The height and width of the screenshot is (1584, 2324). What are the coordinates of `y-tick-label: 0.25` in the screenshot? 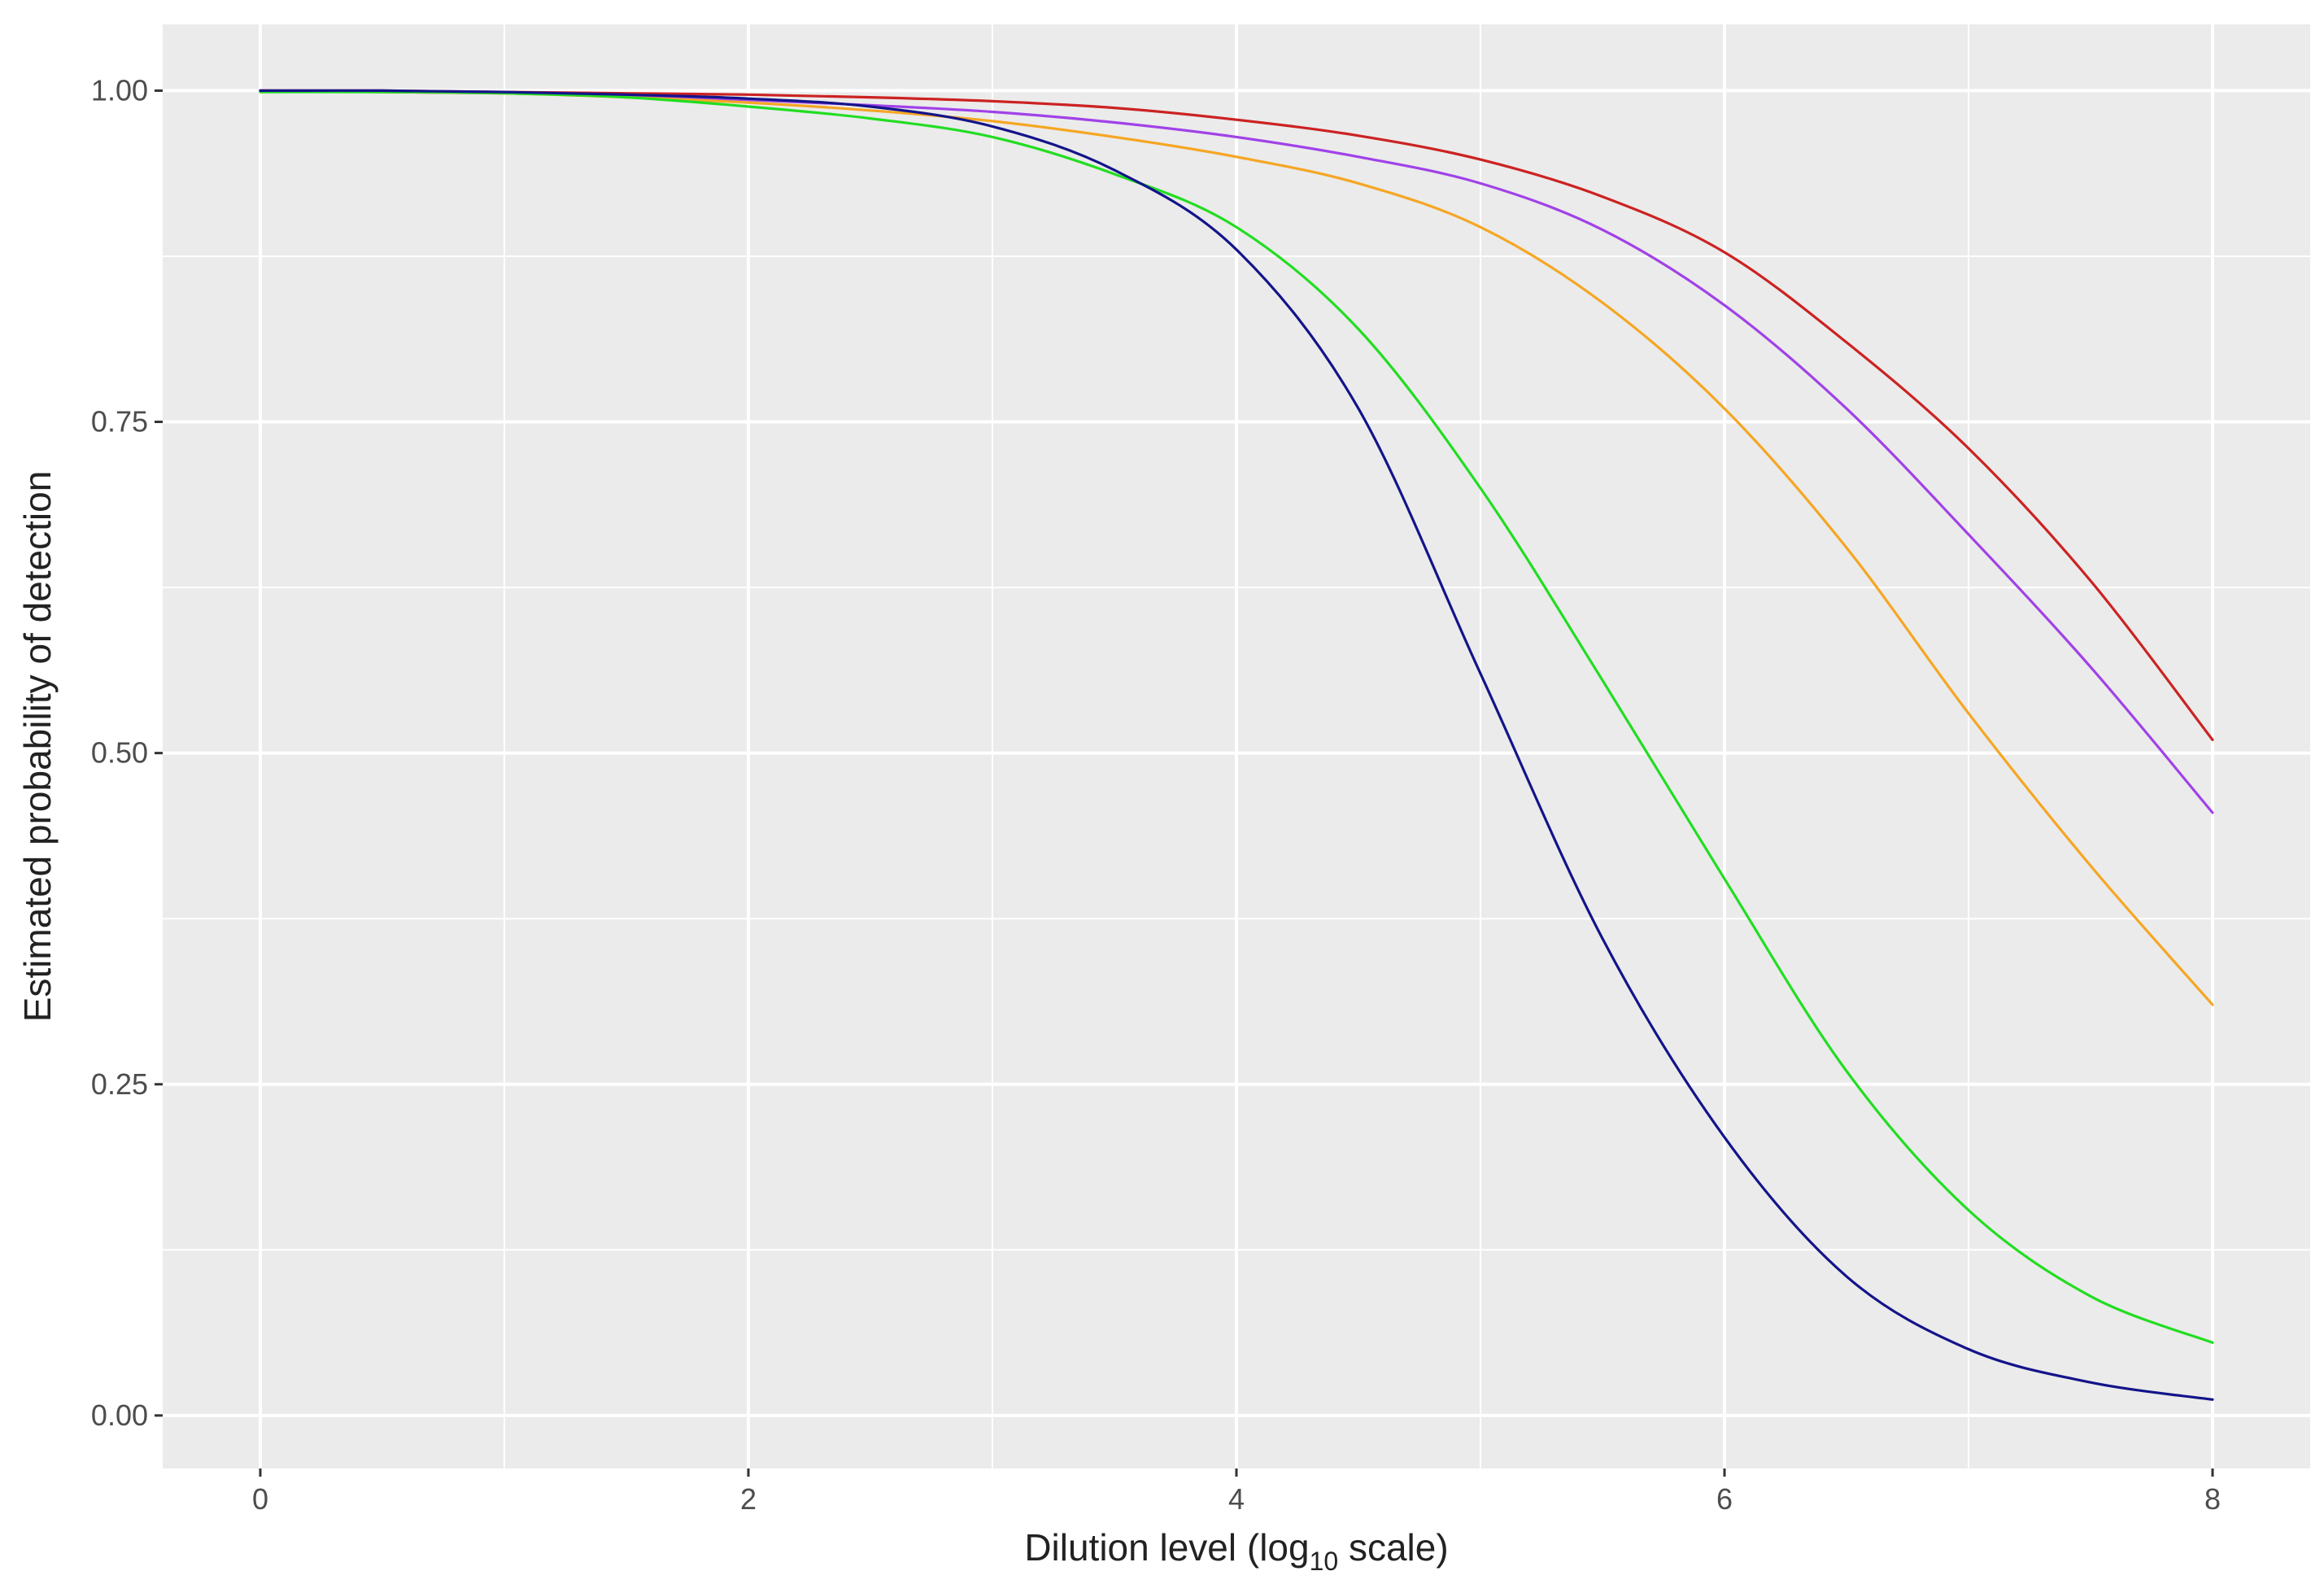 It's located at (119, 1084).